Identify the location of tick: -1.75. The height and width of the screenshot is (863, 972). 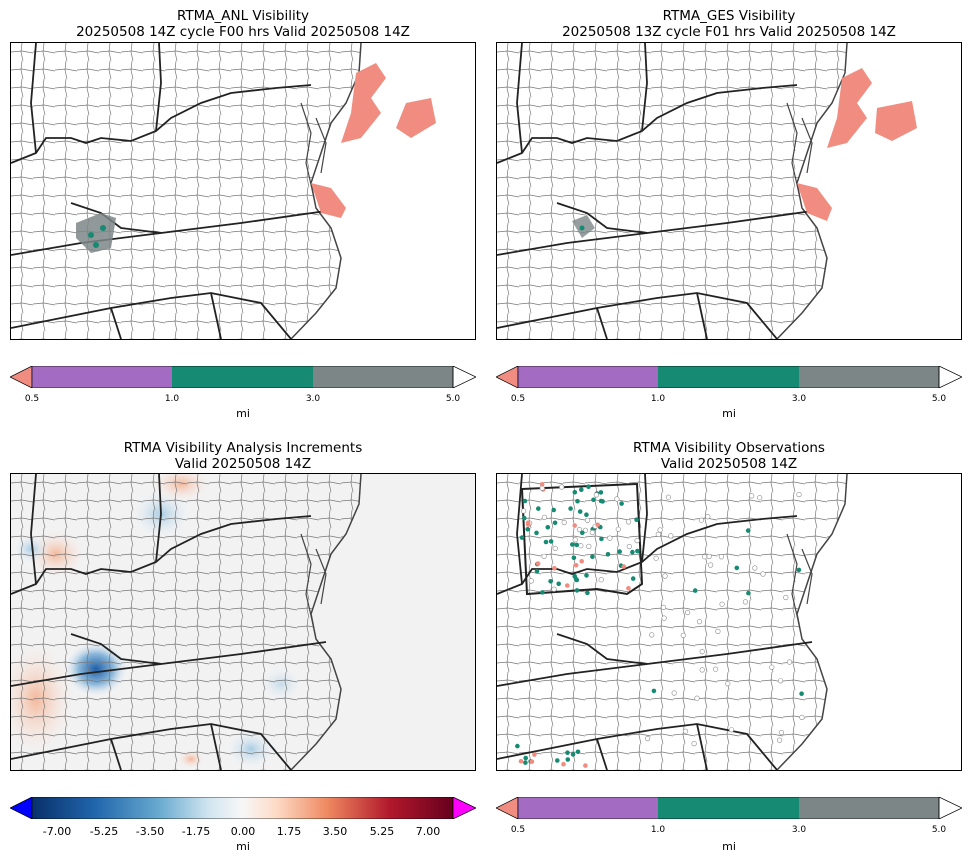
(196, 831).